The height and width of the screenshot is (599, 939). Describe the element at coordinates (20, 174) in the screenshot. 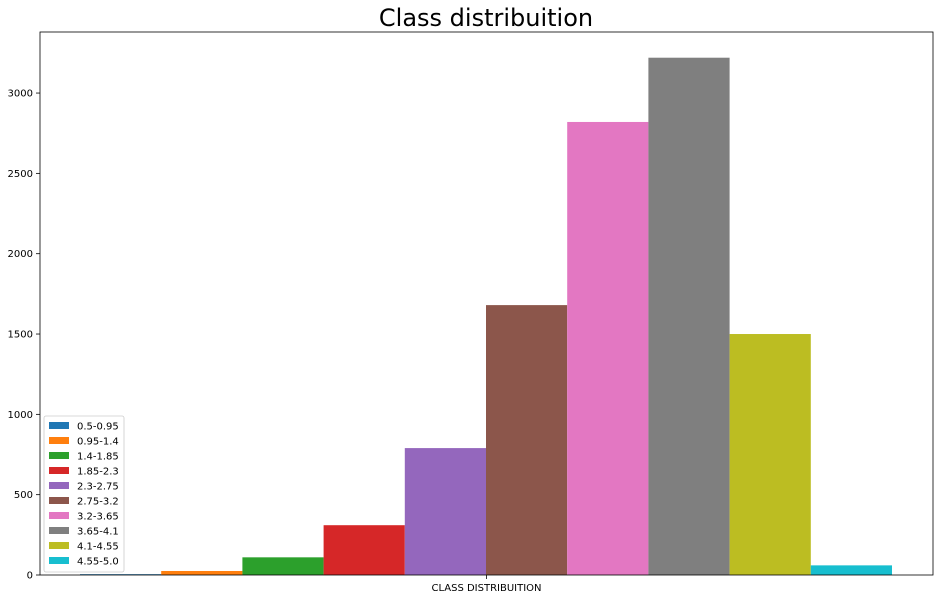

I see `y-tick-label: 2500` at that location.